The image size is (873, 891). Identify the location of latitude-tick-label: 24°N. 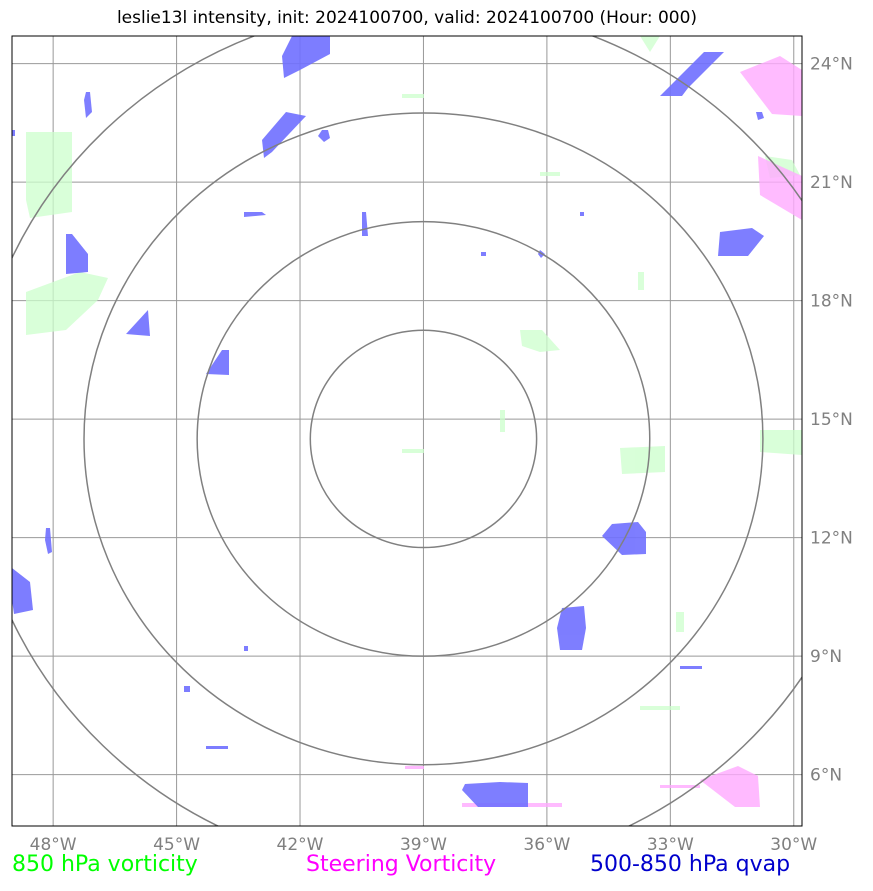
(831, 65).